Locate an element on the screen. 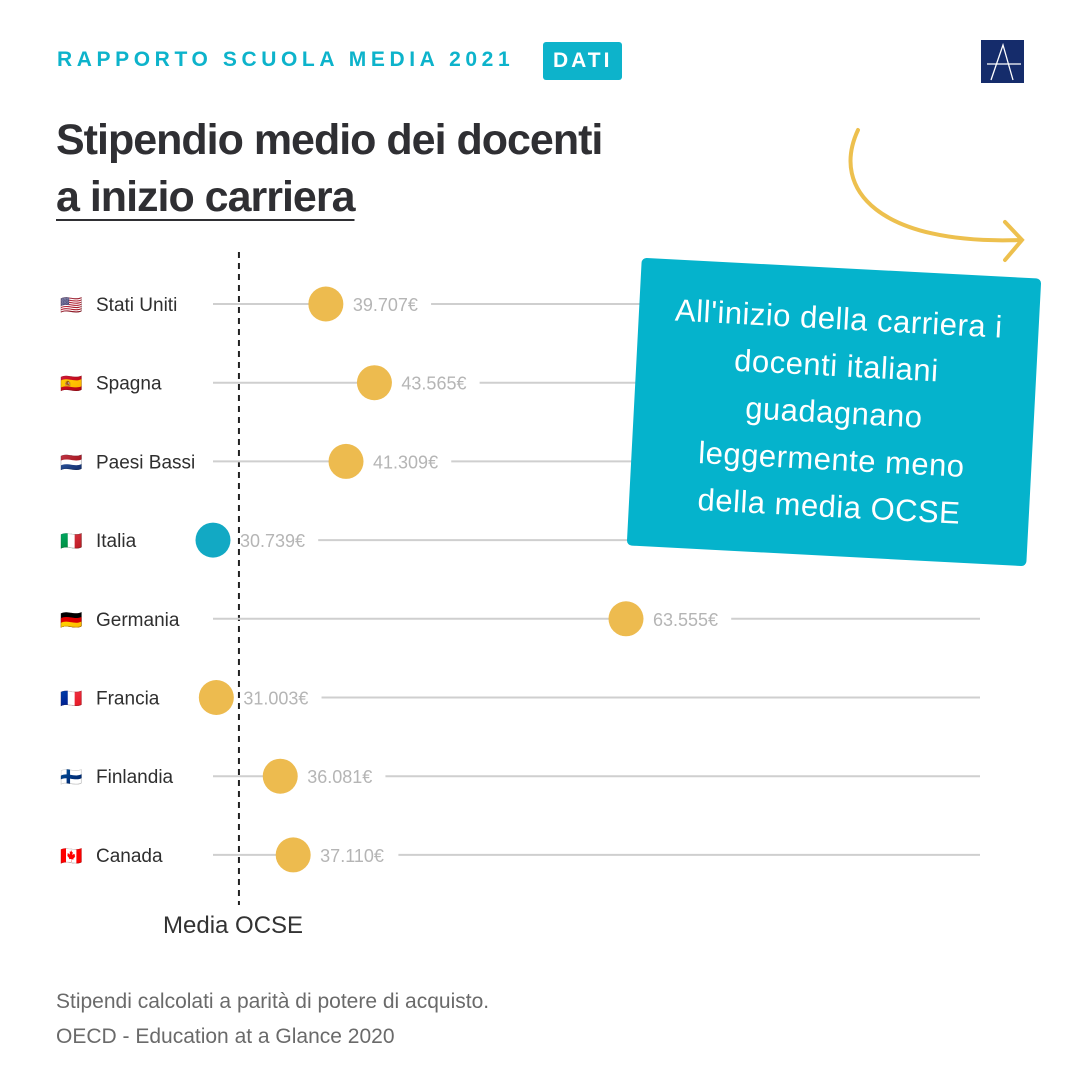  title-line-1: Stipendio medio dei docenti is located at coordinates (329, 140).